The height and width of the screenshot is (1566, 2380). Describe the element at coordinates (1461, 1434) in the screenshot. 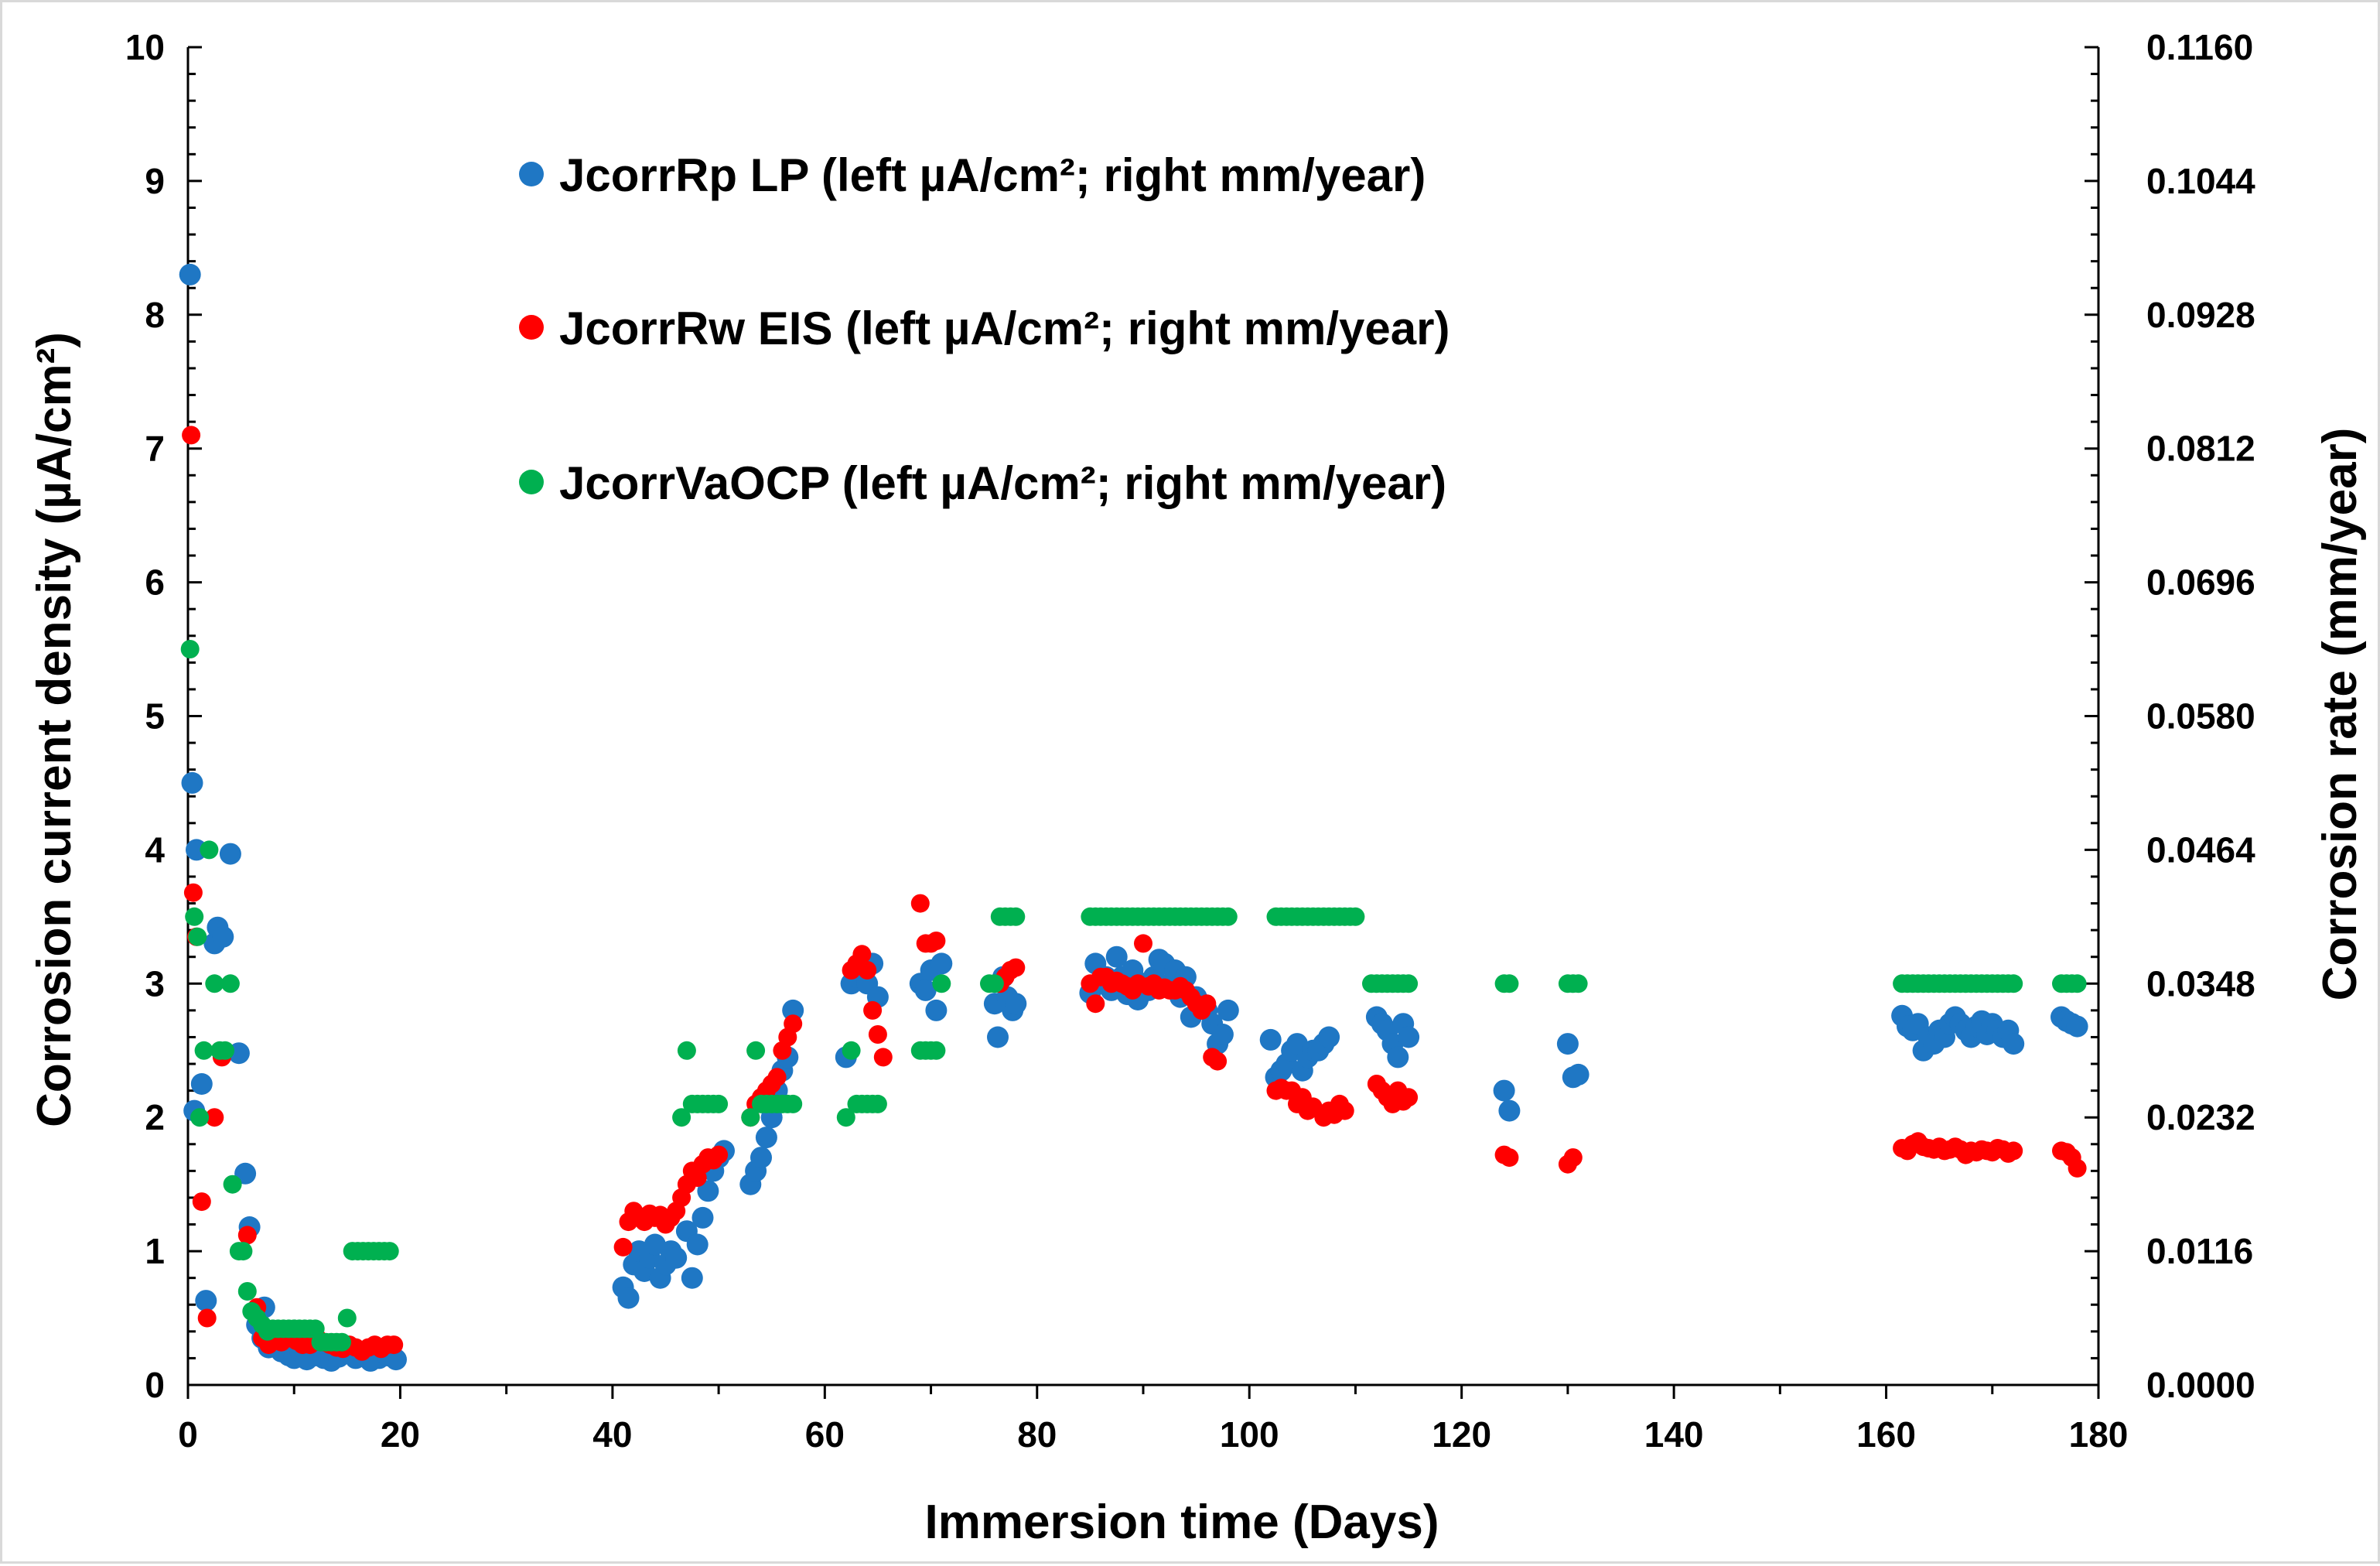

I see `x-tick-label: 120` at that location.